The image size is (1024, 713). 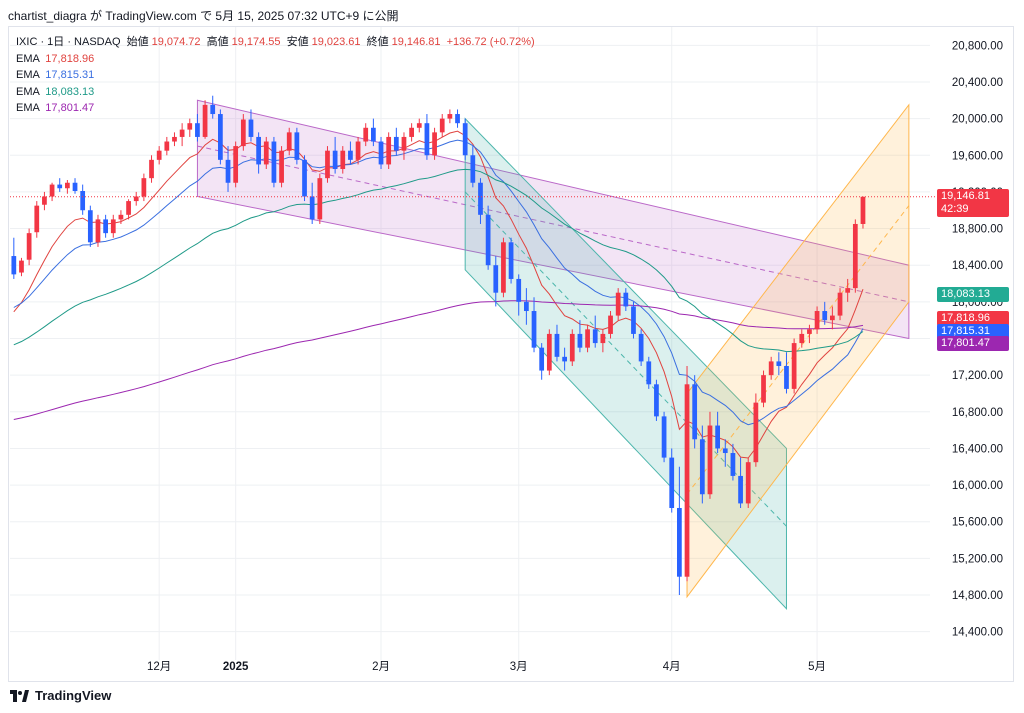 I want to click on price-tag-value: 19,146.81, so click(x=965, y=195).